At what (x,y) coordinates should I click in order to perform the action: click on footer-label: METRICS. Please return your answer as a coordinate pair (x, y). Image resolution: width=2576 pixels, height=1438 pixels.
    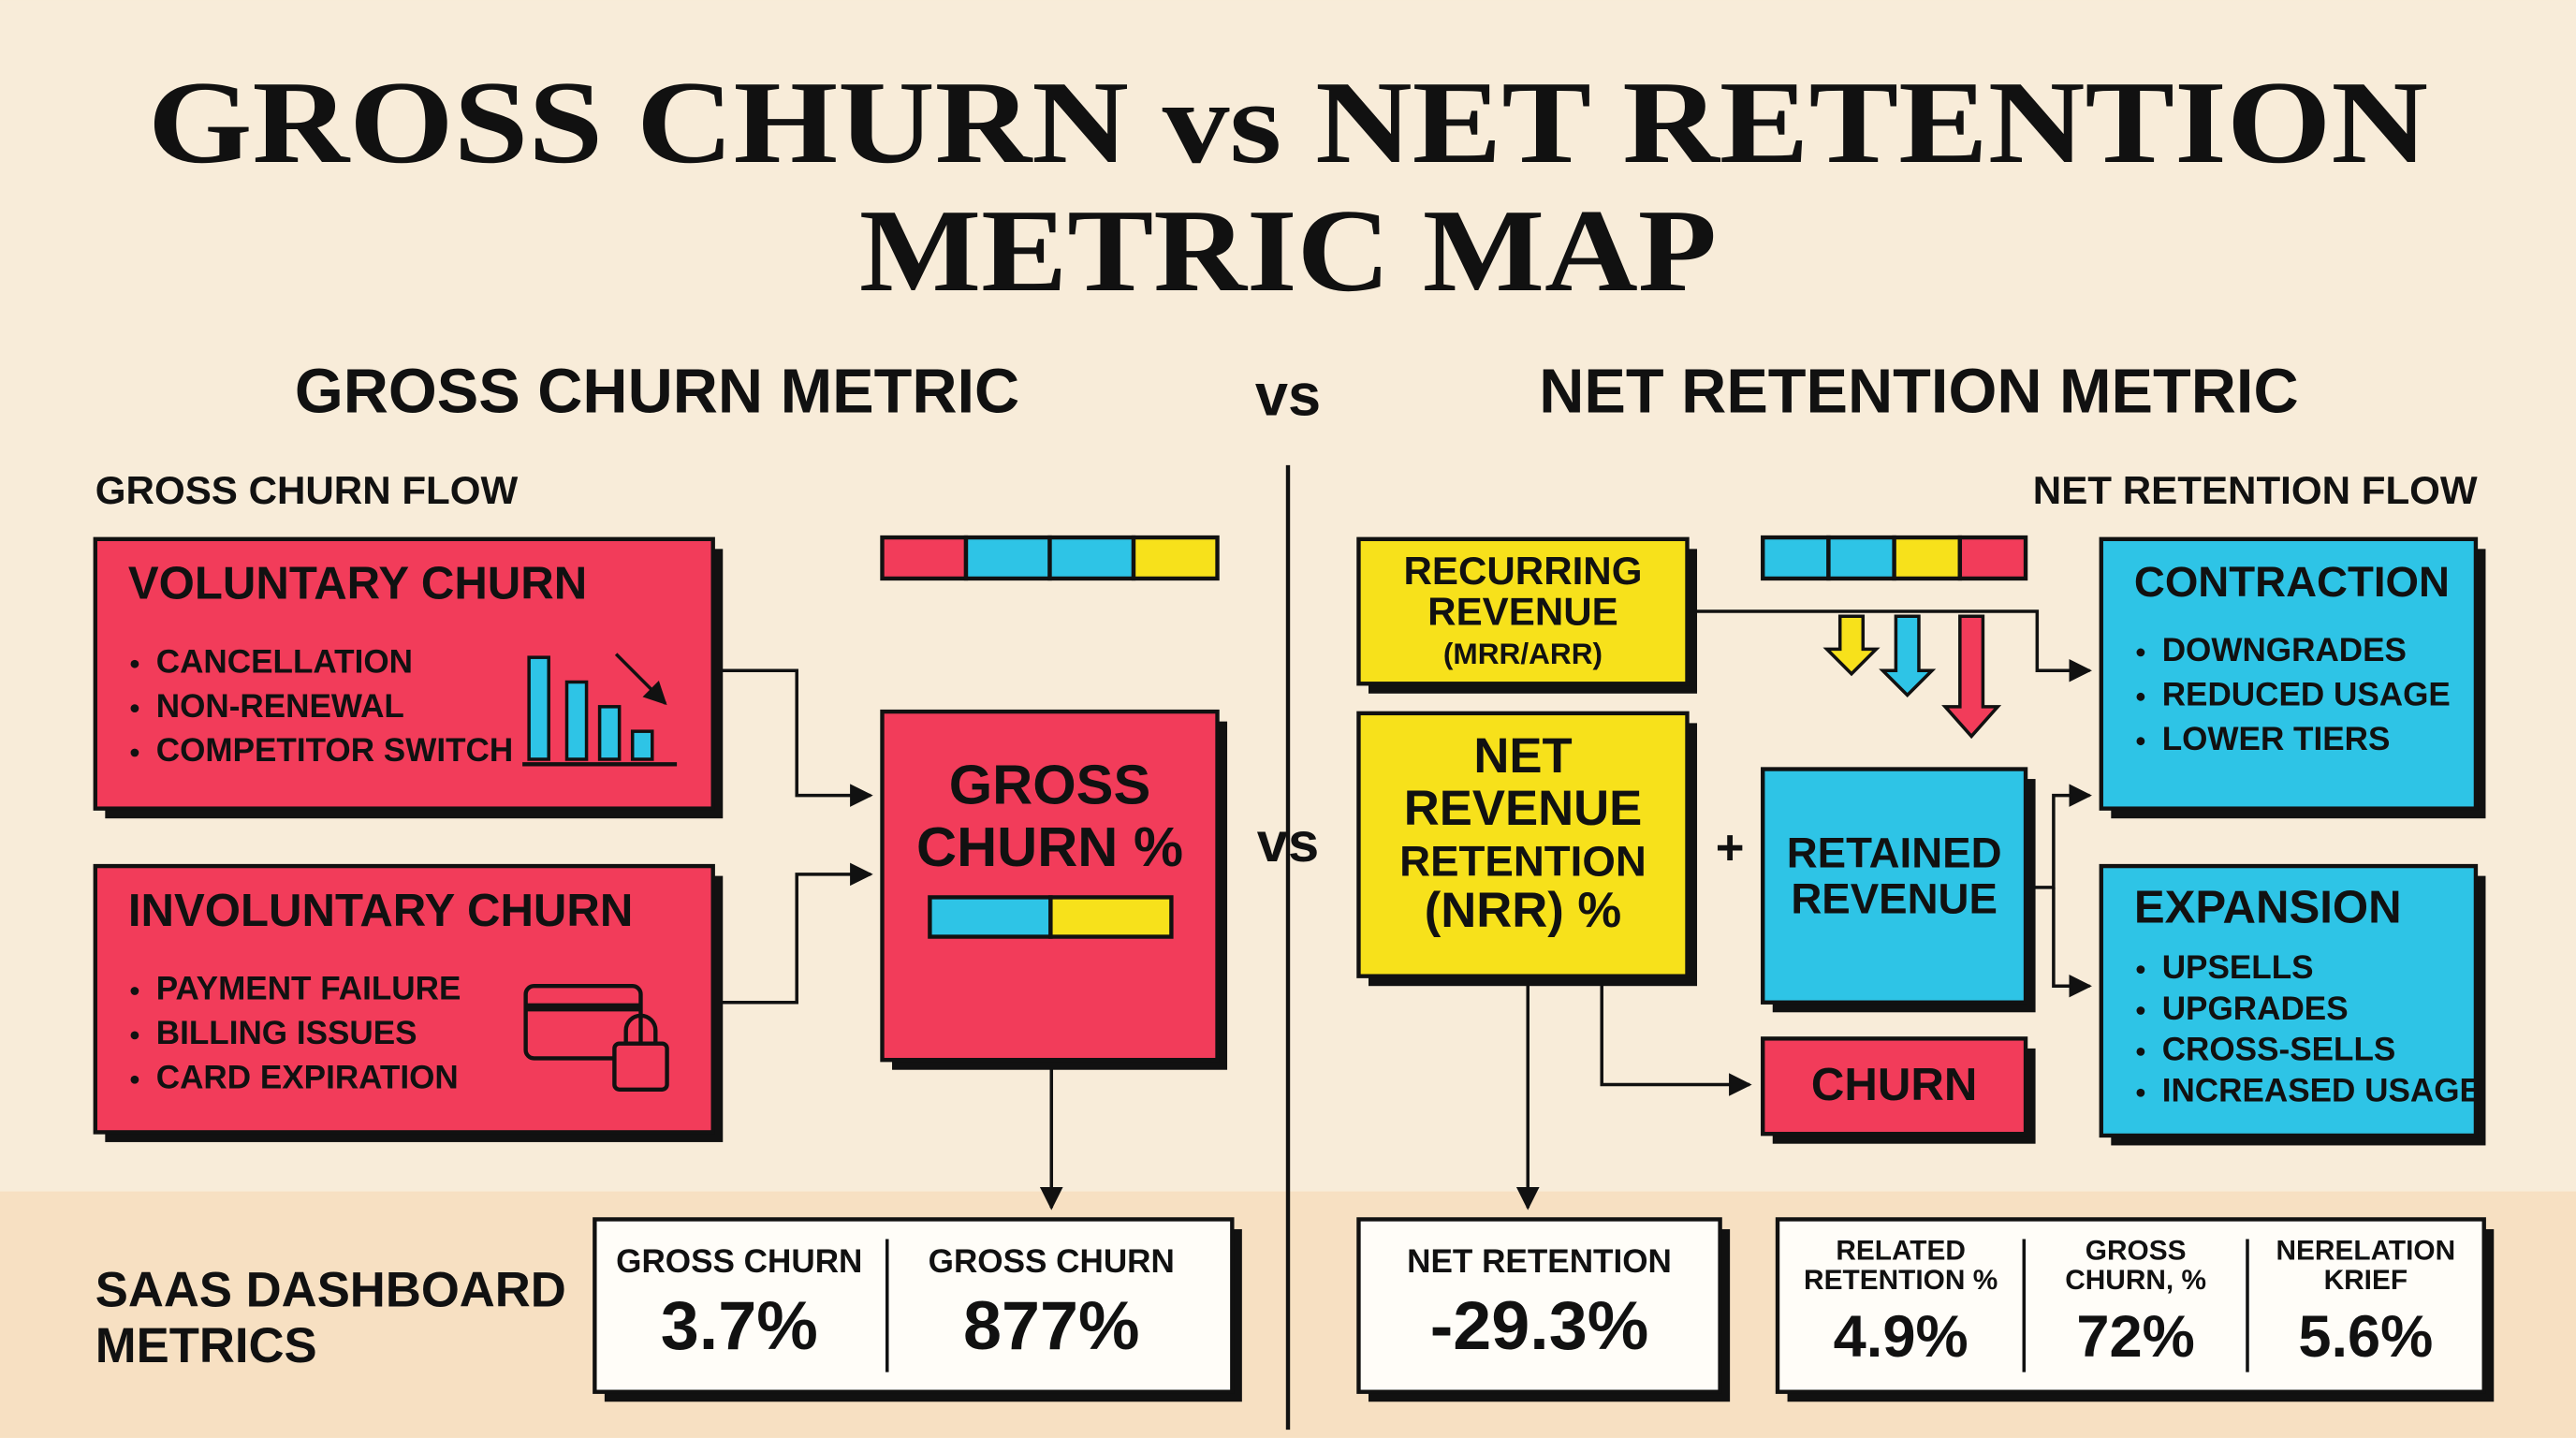
    Looking at the image, I should click on (206, 1345).